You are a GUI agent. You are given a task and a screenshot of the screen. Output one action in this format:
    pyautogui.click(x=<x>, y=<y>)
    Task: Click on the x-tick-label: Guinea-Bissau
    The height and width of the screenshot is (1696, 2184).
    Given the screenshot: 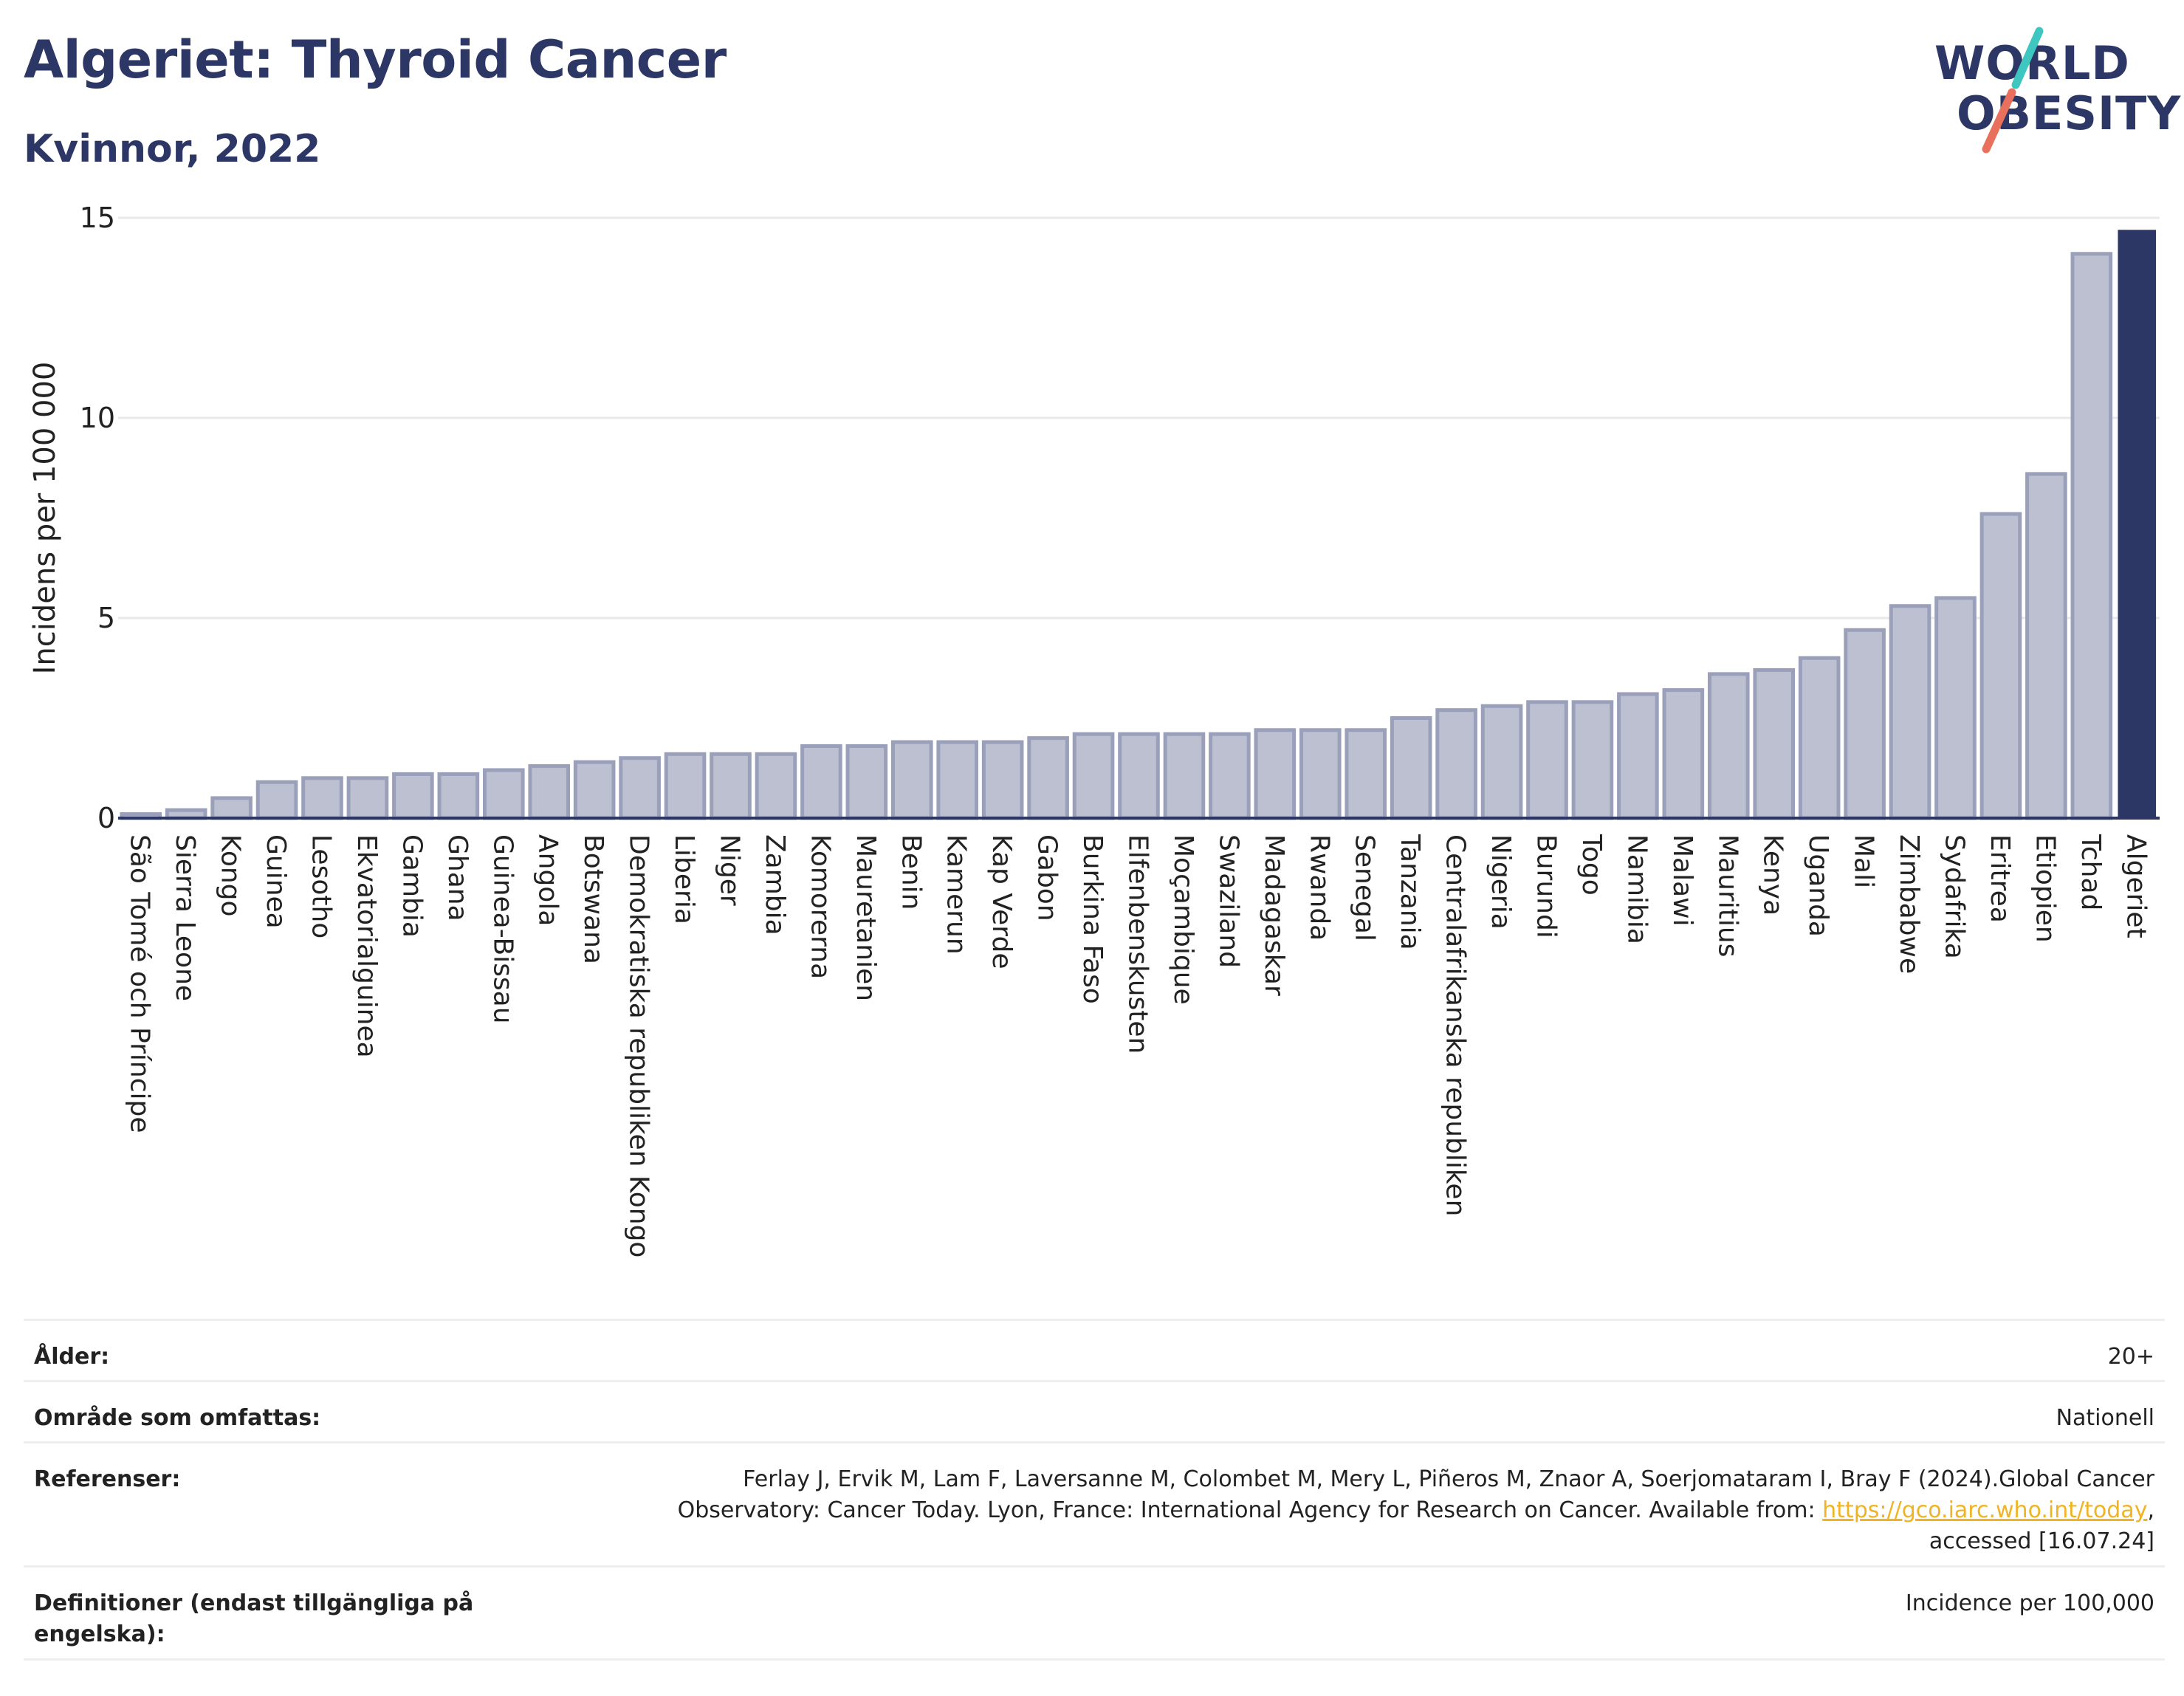 What is the action you would take?
    pyautogui.click(x=503, y=929)
    